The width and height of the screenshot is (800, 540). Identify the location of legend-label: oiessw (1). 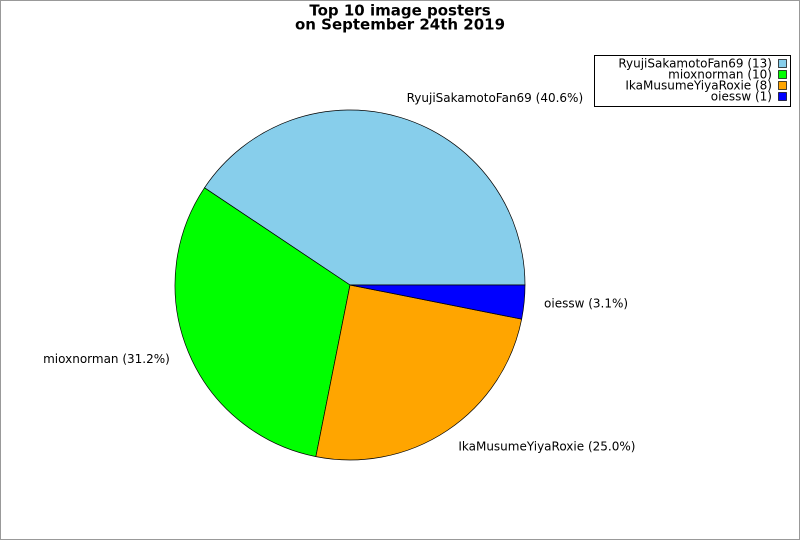
(741, 97).